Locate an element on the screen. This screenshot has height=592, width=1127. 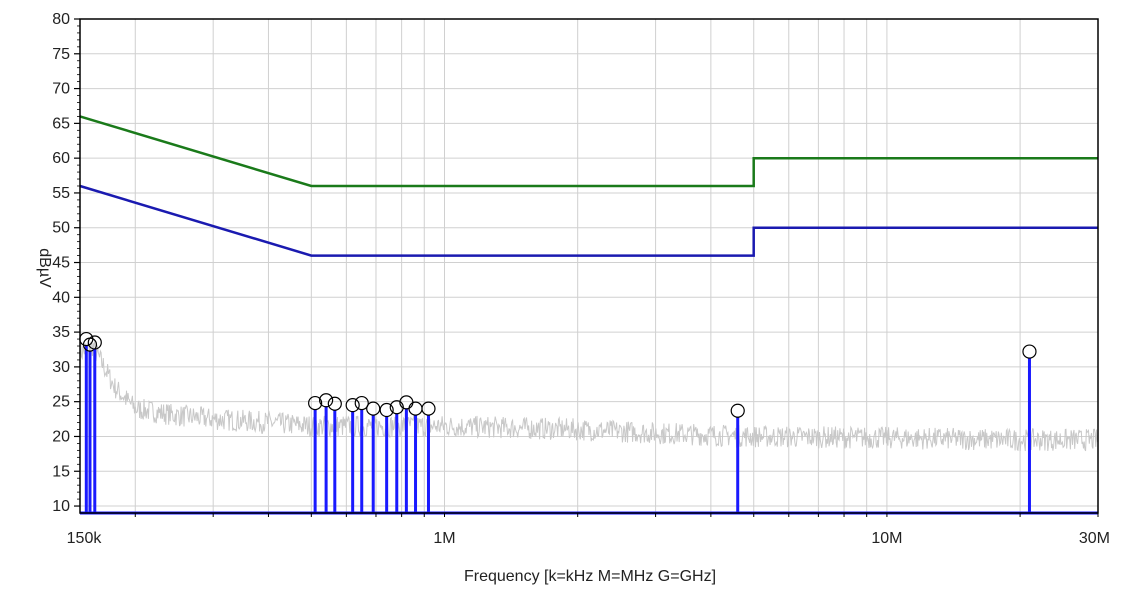
y-tick-label: 60 is located at coordinates (61, 158).